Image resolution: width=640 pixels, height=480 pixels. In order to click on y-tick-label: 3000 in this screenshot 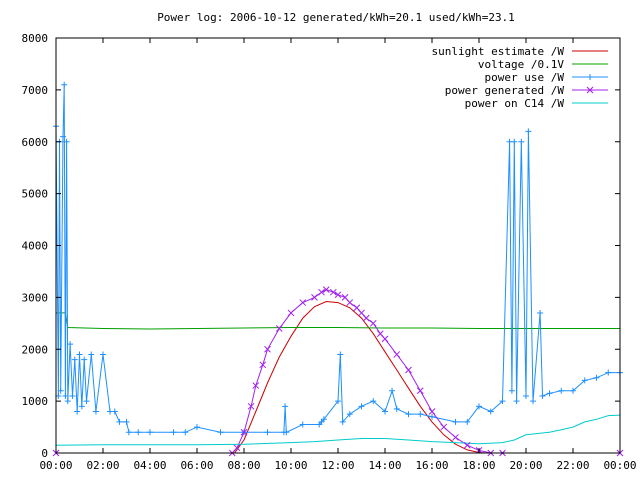, I will do `click(35, 297)`.